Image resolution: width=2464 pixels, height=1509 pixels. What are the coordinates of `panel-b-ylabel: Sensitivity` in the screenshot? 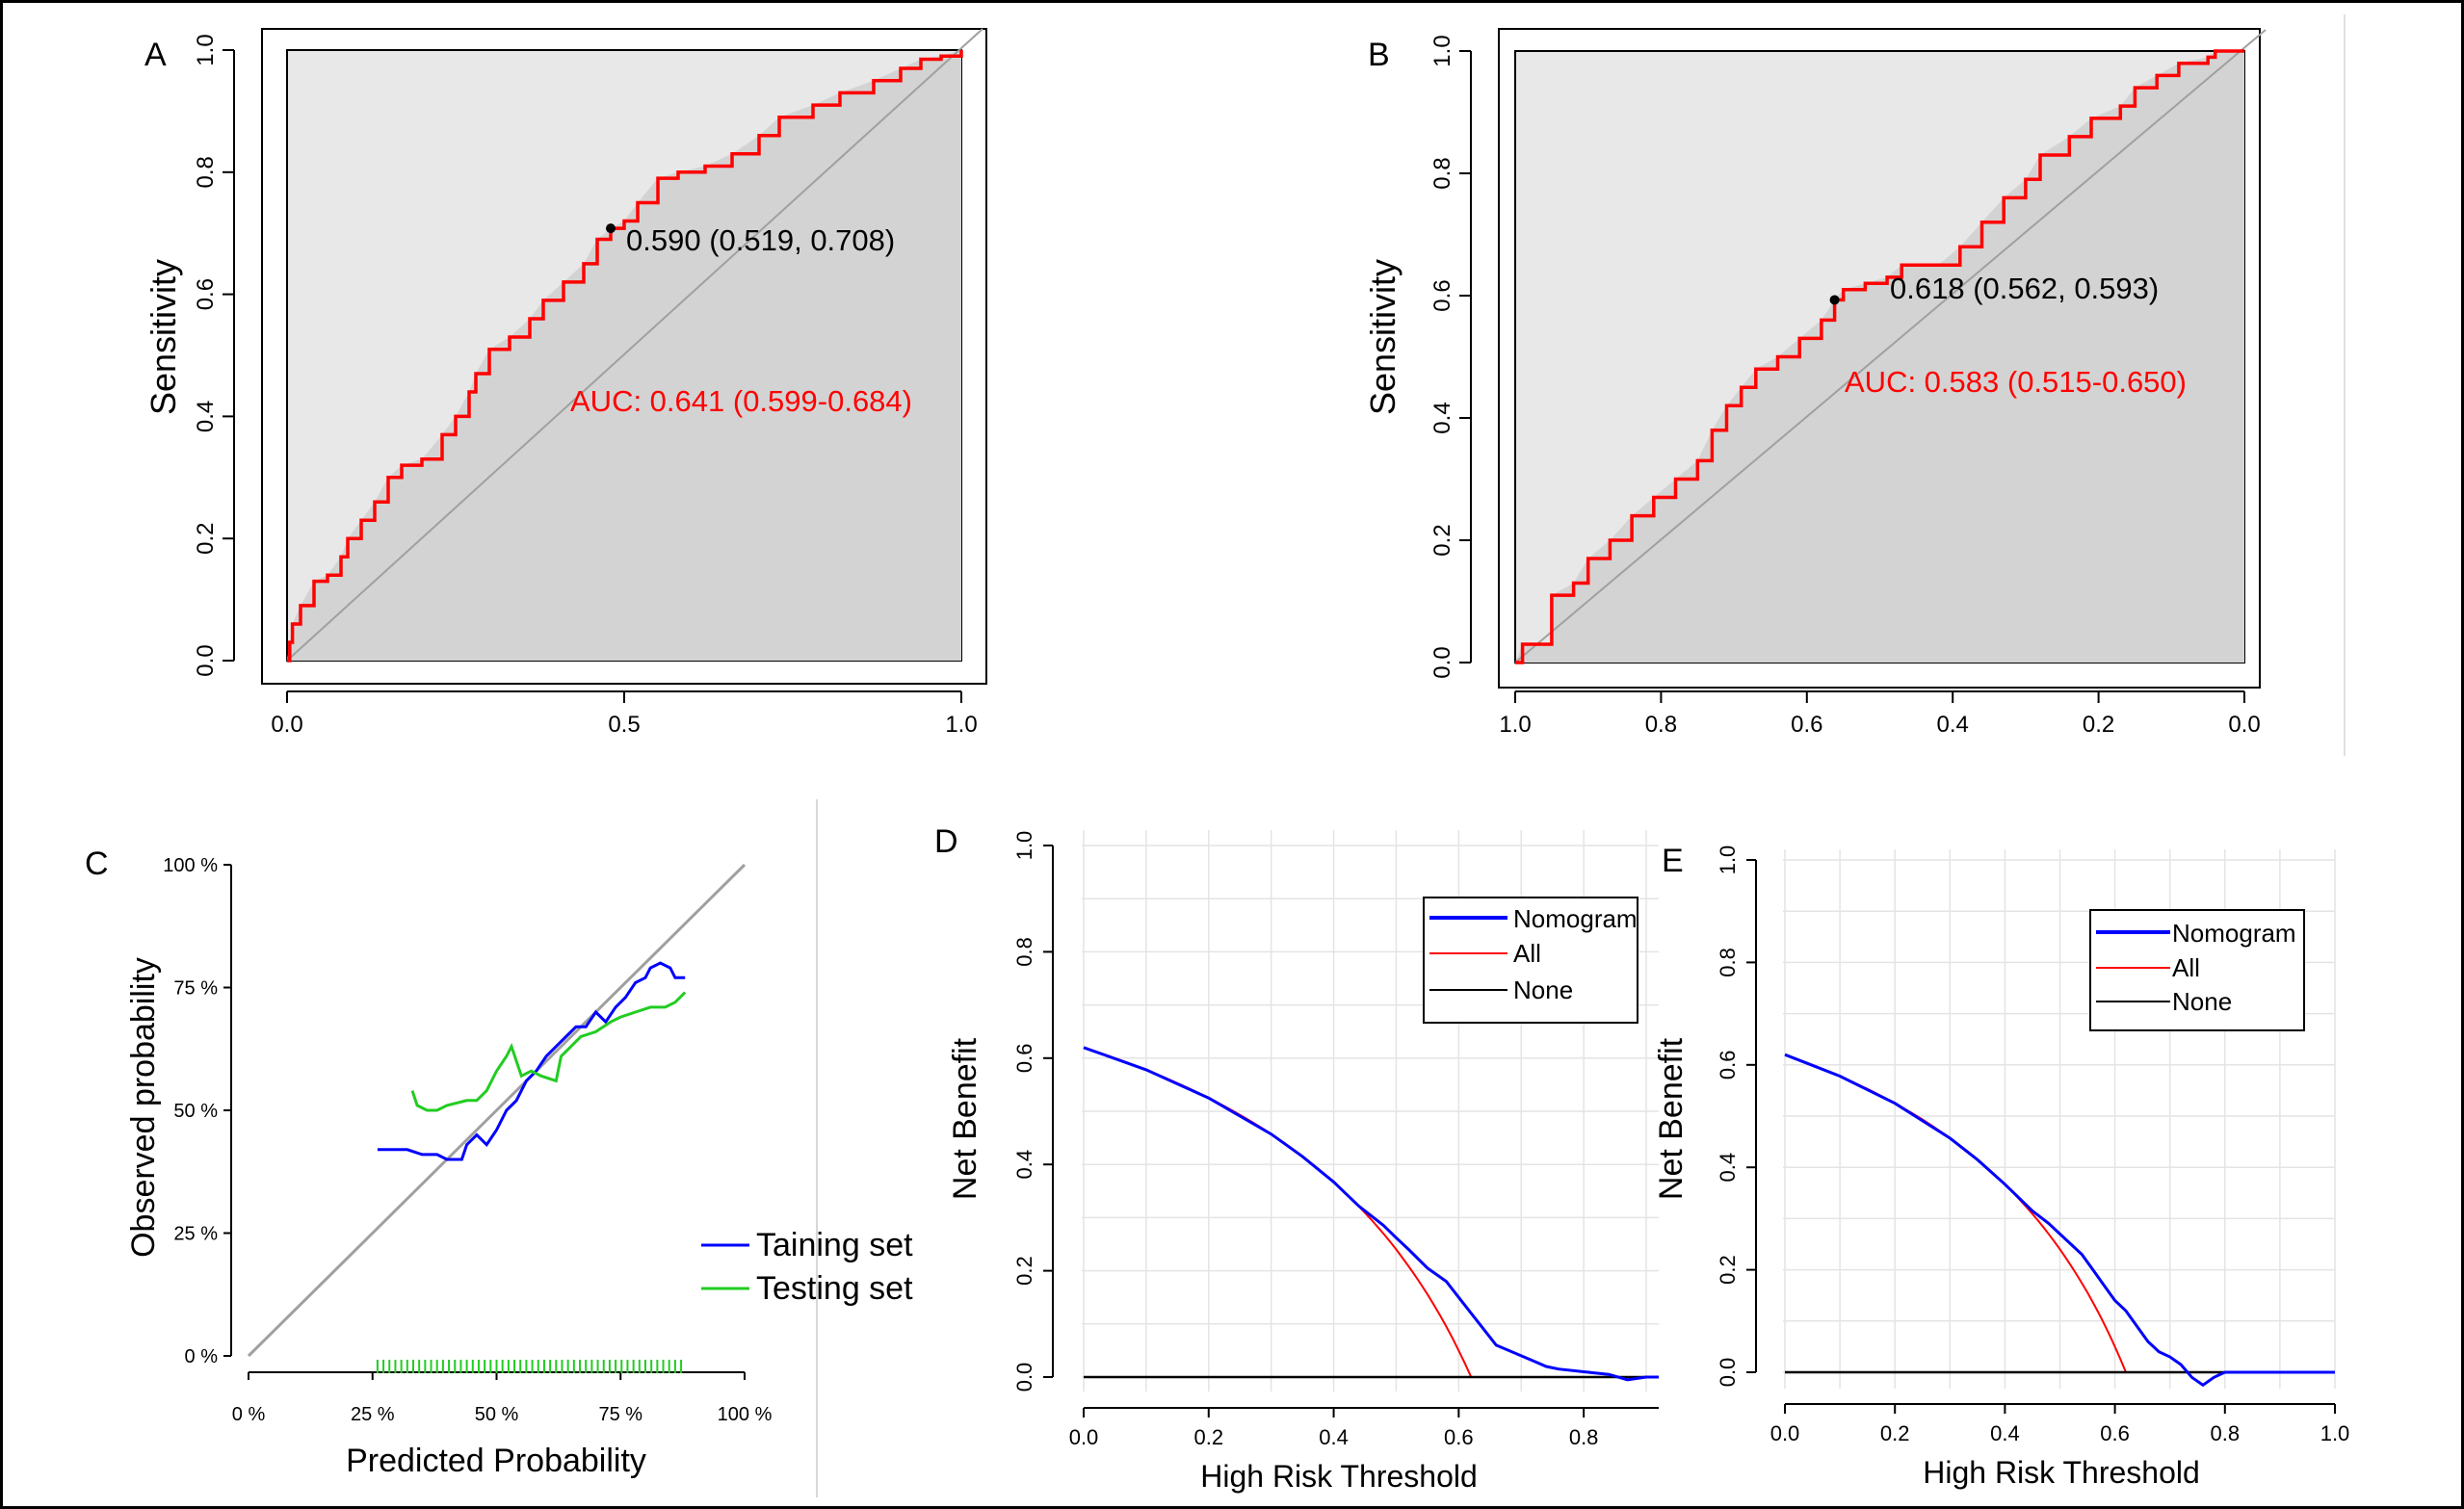 It's located at (1382, 337).